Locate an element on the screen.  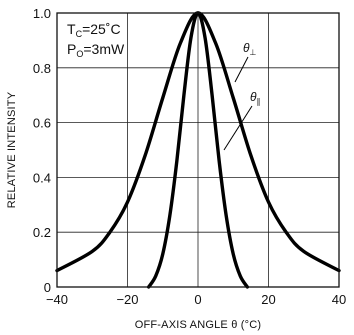
y-tick-label: 0.4 is located at coordinates (42, 177).